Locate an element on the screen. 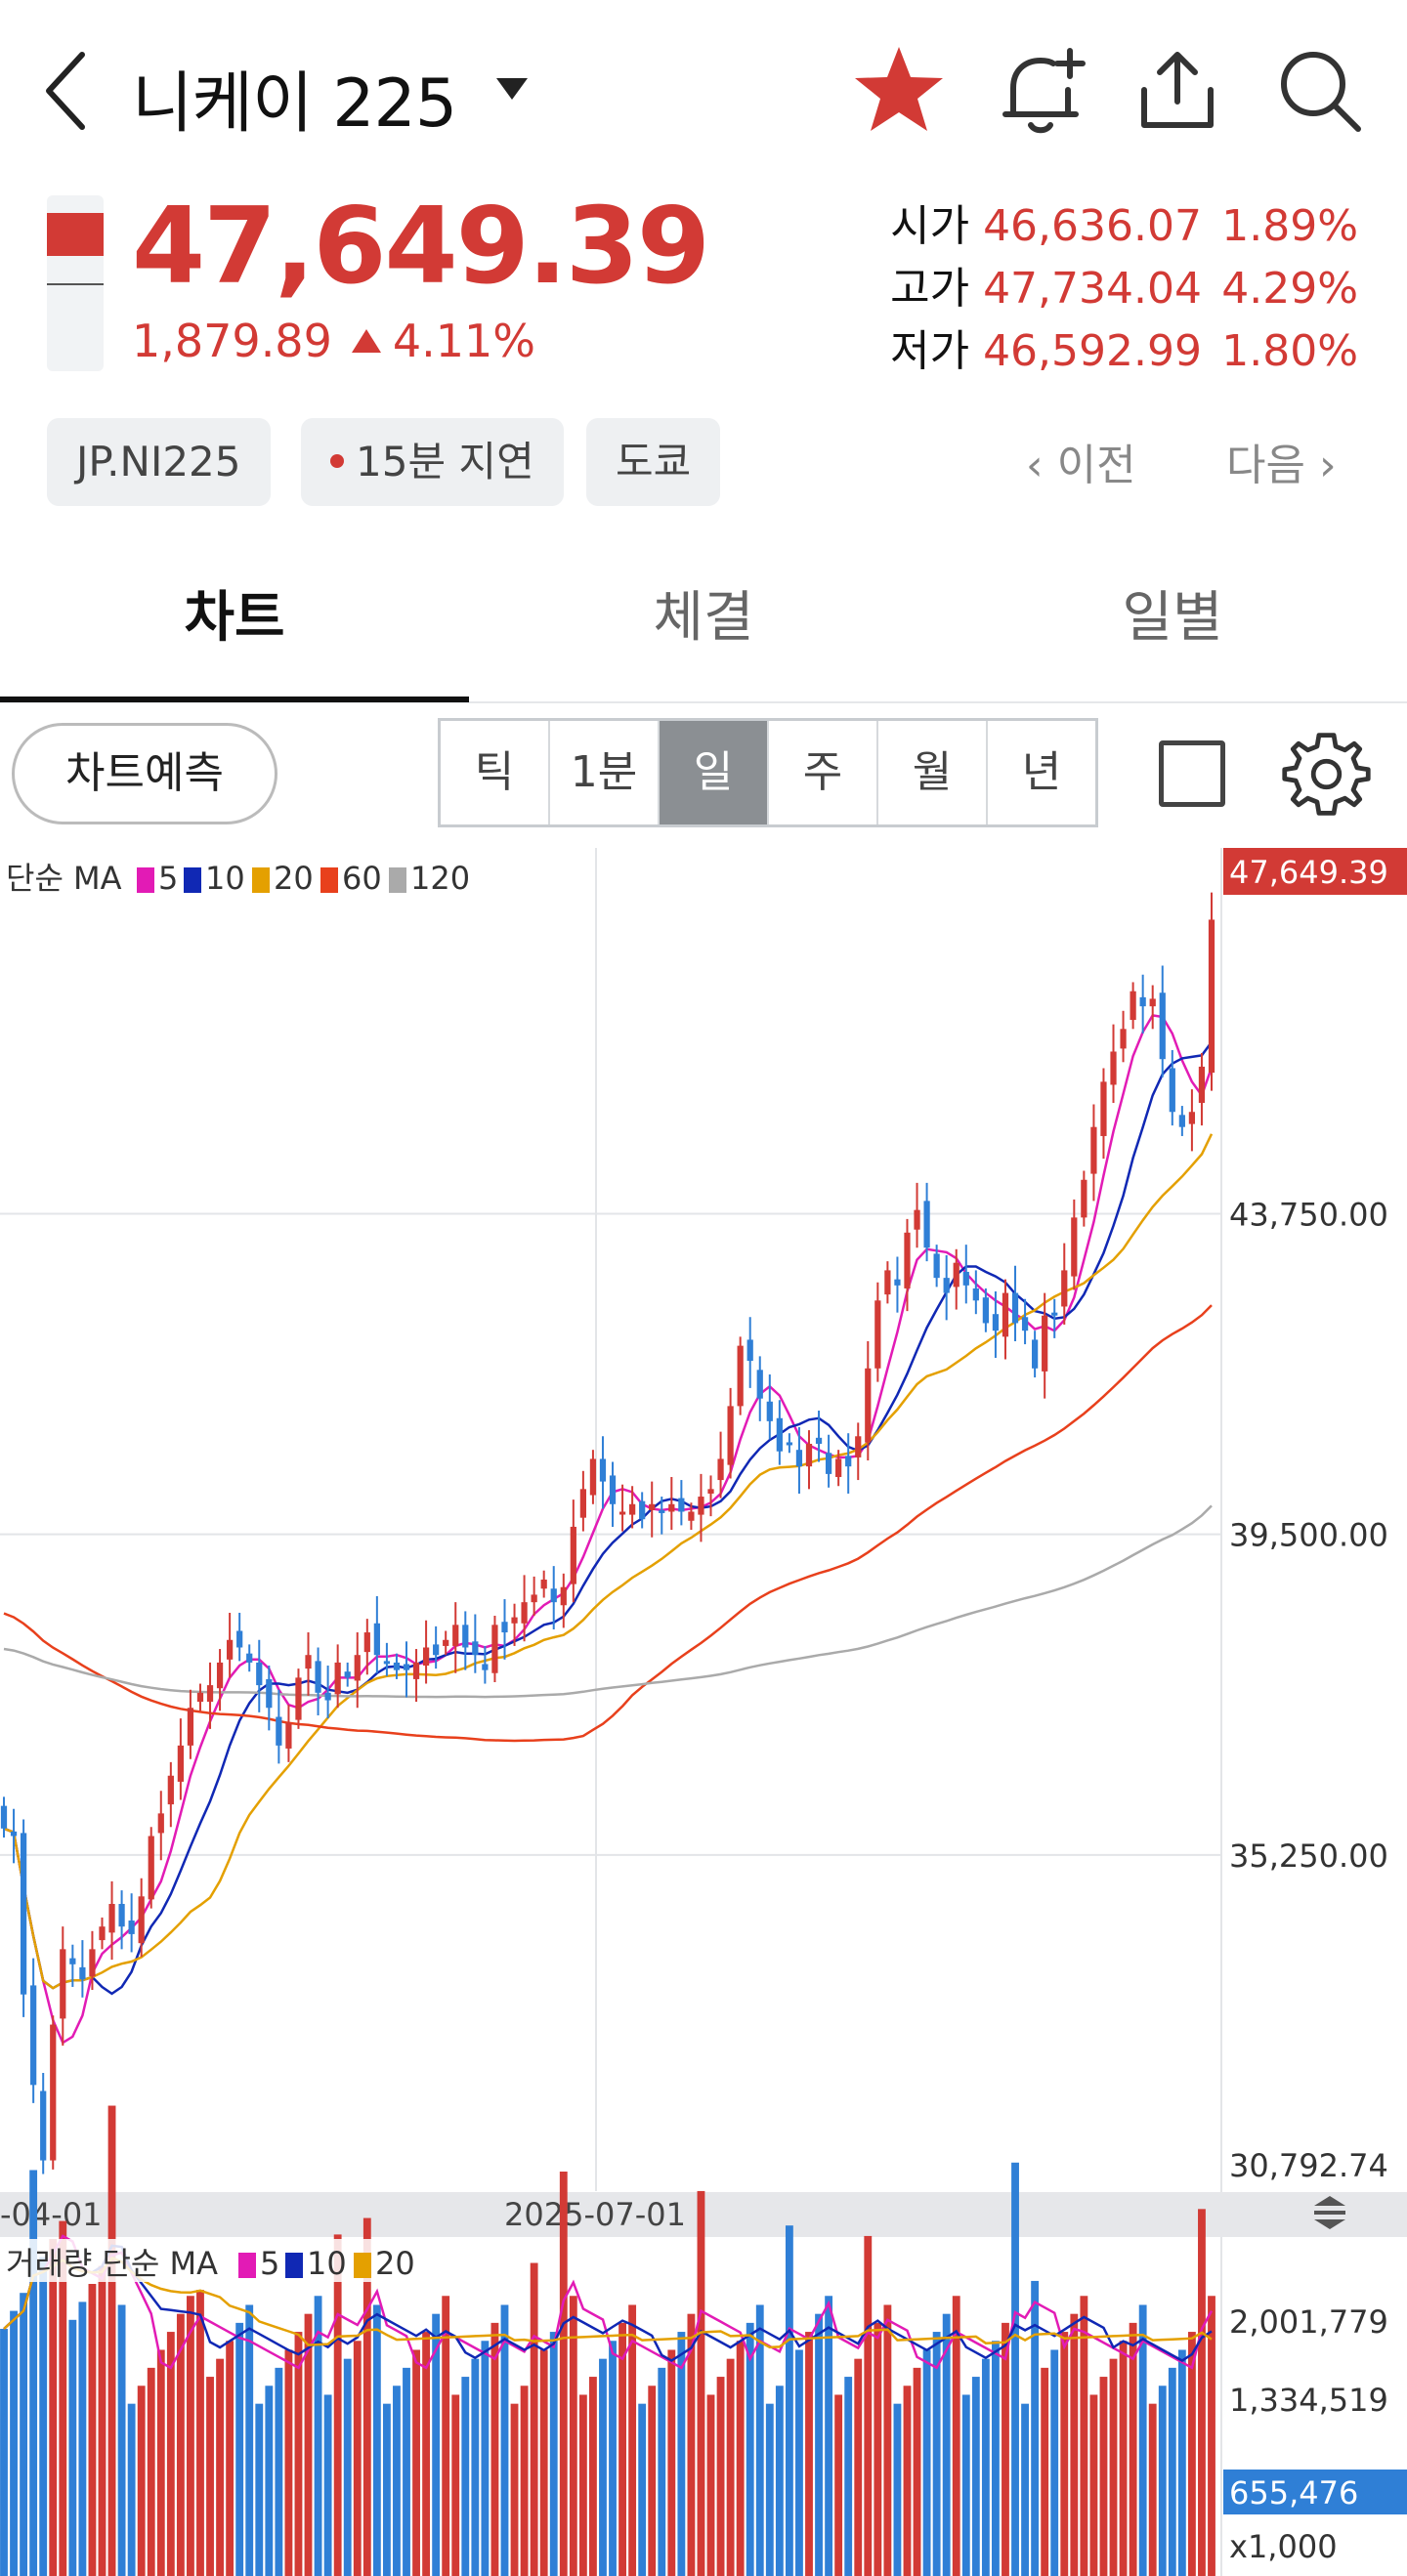 This screenshot has width=1407, height=2576. period-month: 월 is located at coordinates (933, 772).